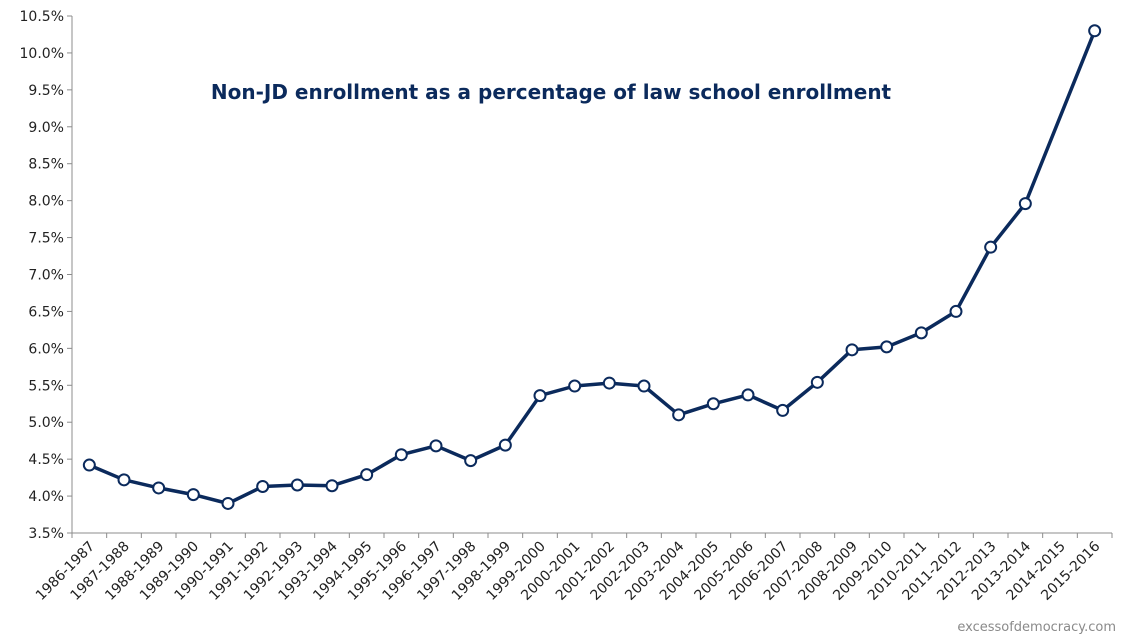 This screenshot has width=1126, height=637. Describe the element at coordinates (1036, 627) in the screenshot. I see `credit-text: excessofdemocracy.com` at that location.